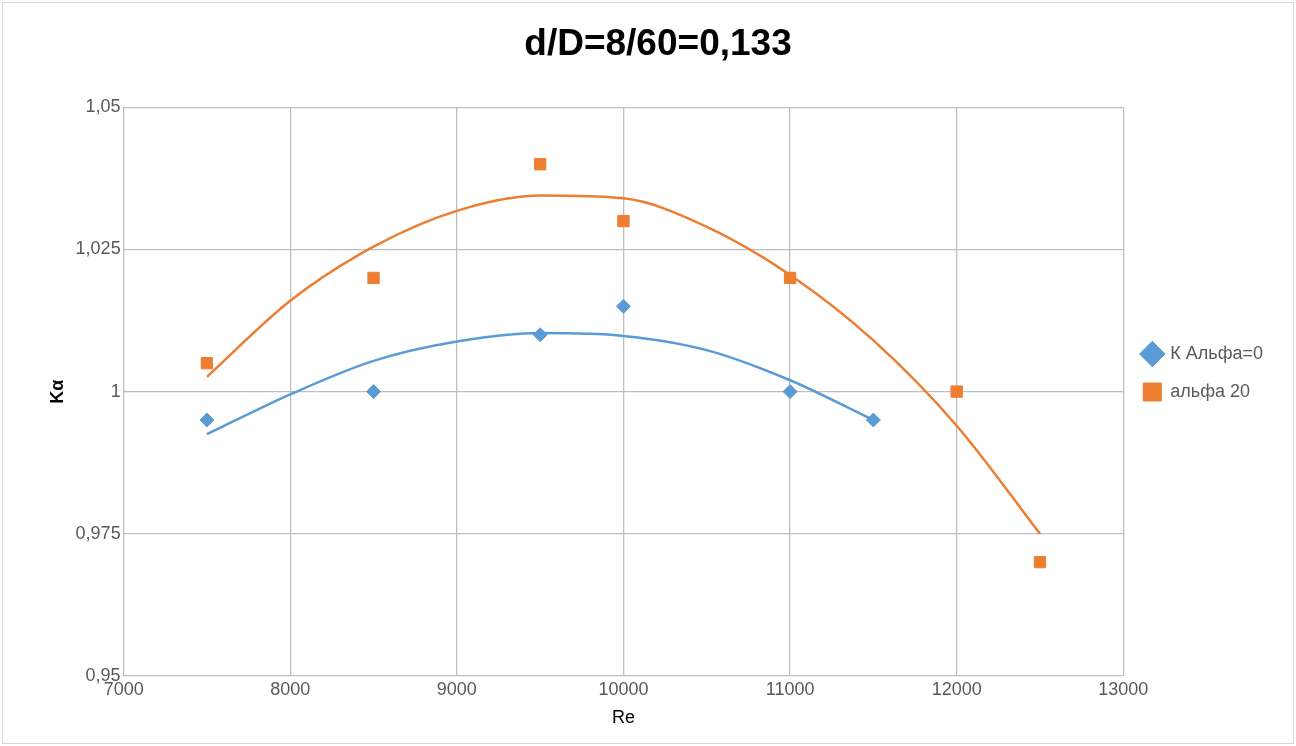 This screenshot has height=746, width=1296. What do you see at coordinates (56, 391) in the screenshot?
I see `y-axis-title: Kα` at bounding box center [56, 391].